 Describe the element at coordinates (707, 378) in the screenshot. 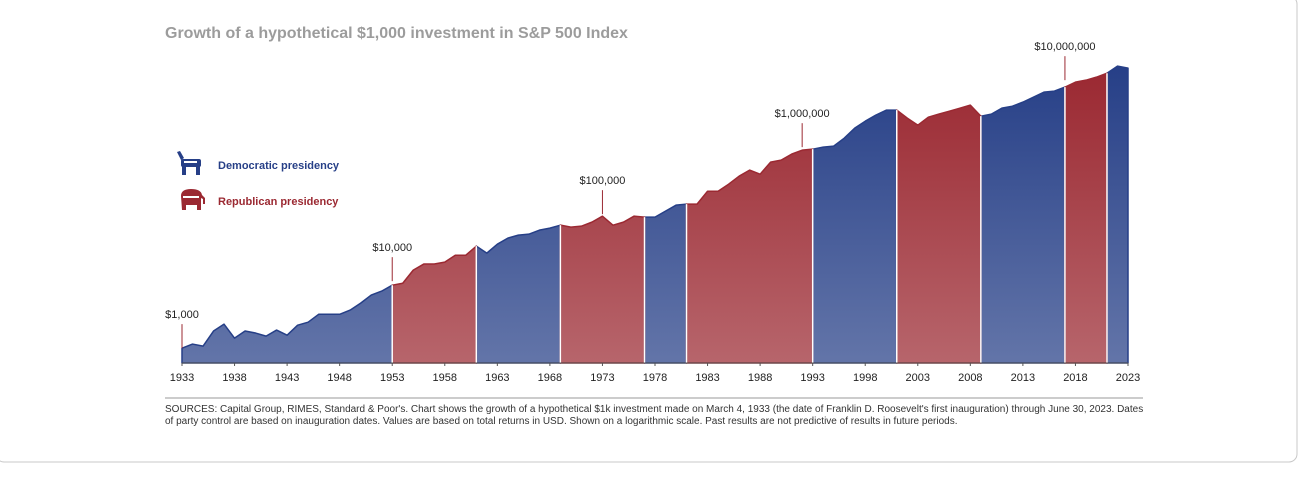

I see `x-tick-label: 1983` at that location.